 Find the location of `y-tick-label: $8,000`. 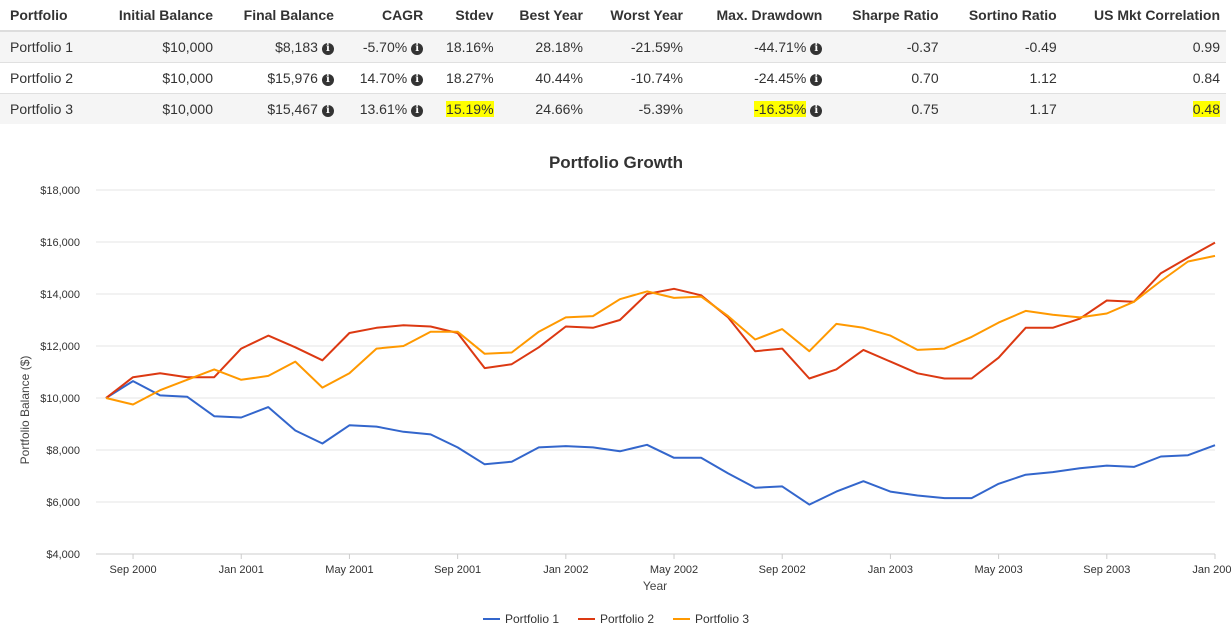

y-tick-label: $8,000 is located at coordinates (63, 451).